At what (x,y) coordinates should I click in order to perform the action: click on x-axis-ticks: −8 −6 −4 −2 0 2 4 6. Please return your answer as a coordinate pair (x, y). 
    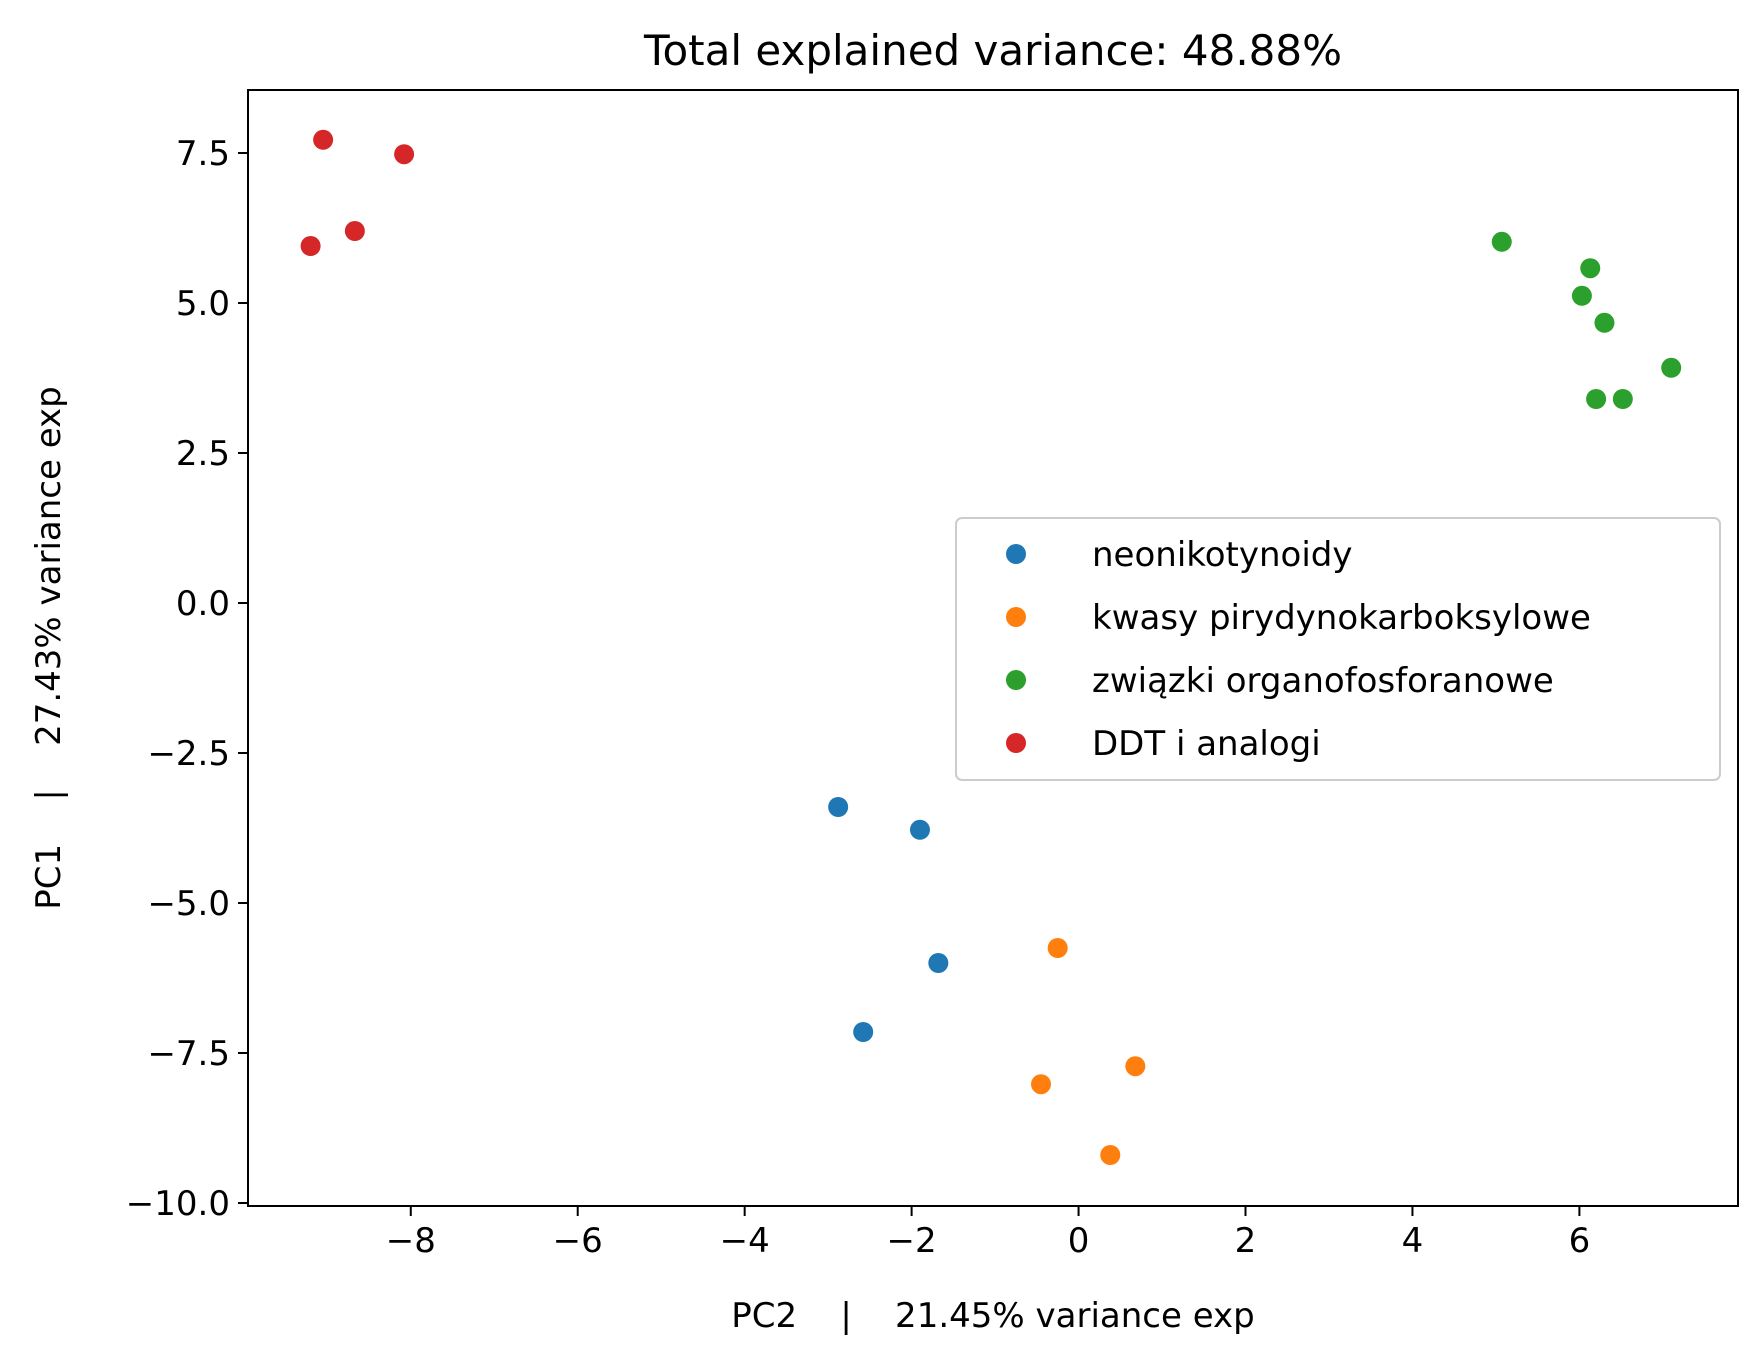
    Looking at the image, I should click on (988, 1233).